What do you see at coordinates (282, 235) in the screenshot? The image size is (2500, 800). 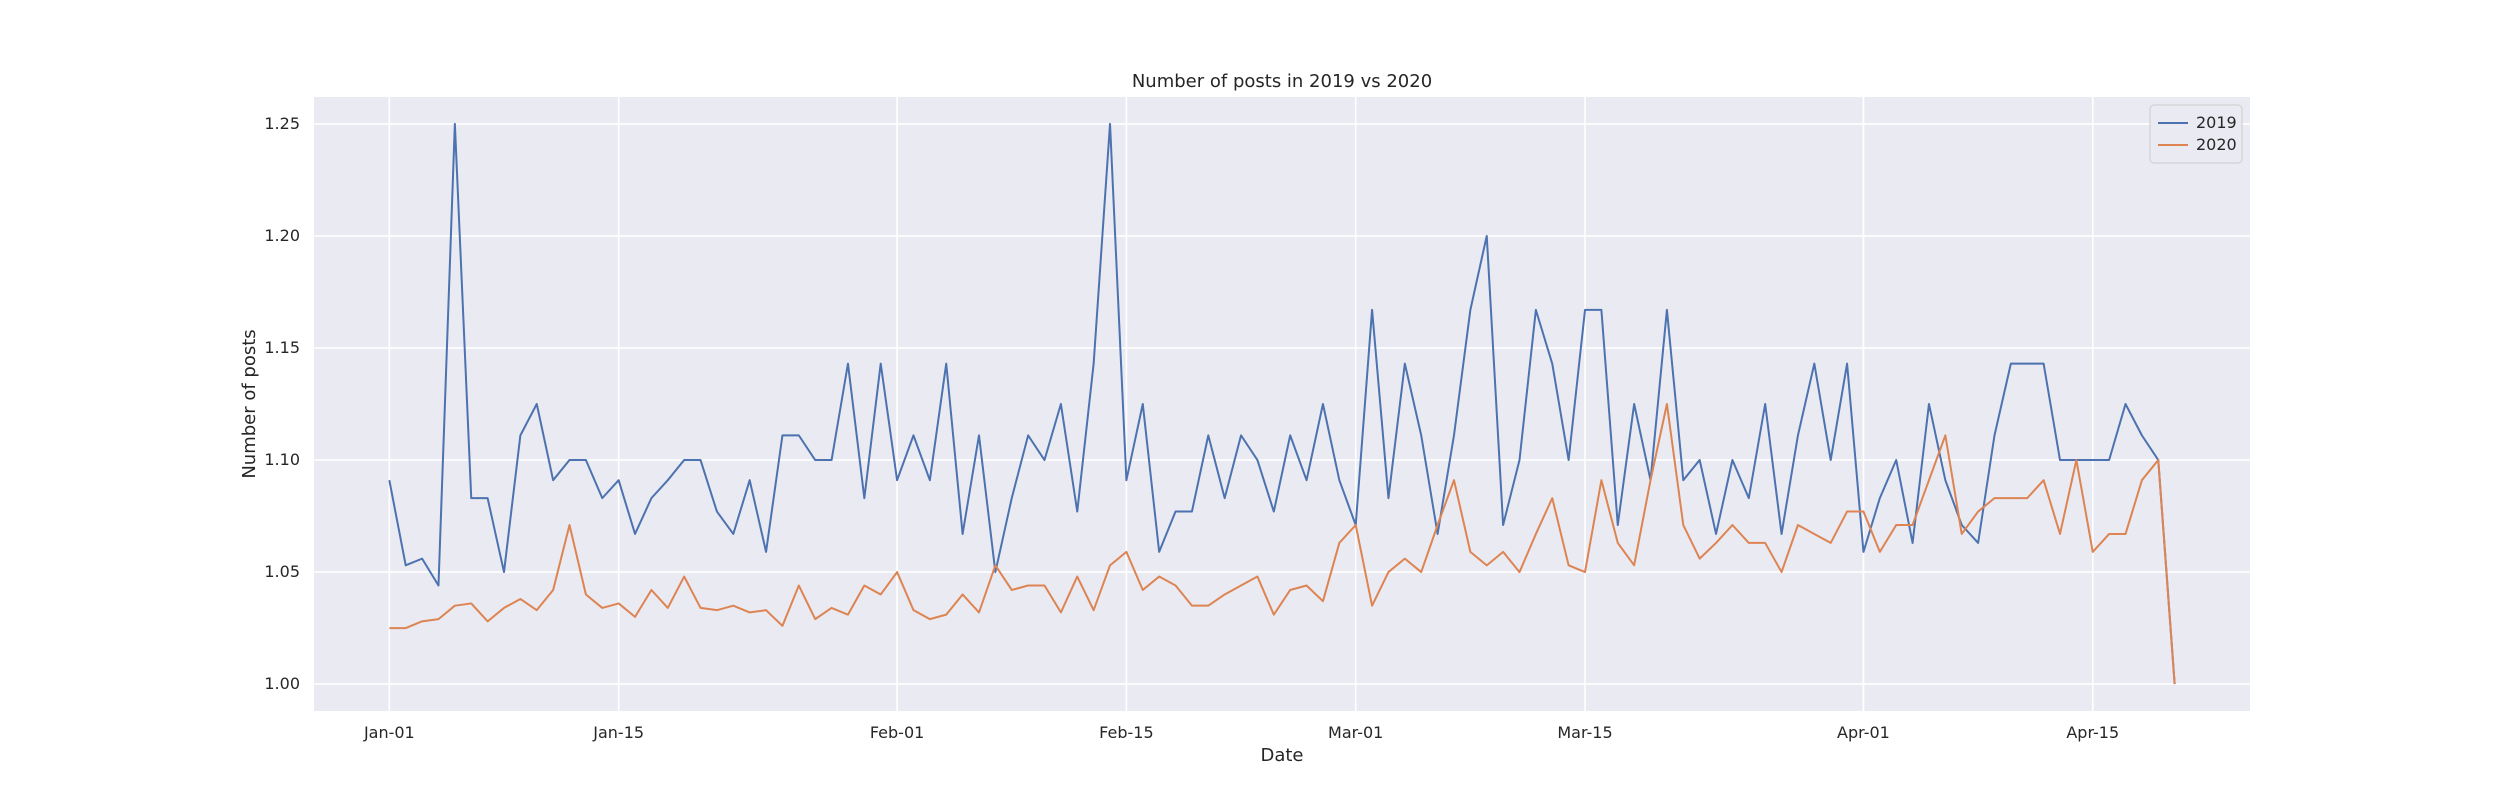 I see `y-tick-label: 1.20` at bounding box center [282, 235].